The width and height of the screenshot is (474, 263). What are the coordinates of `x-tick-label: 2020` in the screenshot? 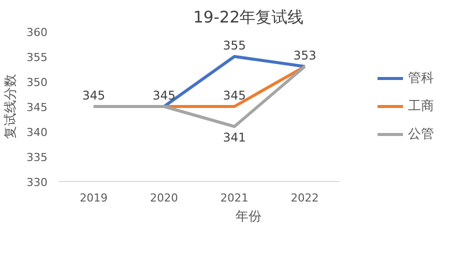 It's located at (164, 198).